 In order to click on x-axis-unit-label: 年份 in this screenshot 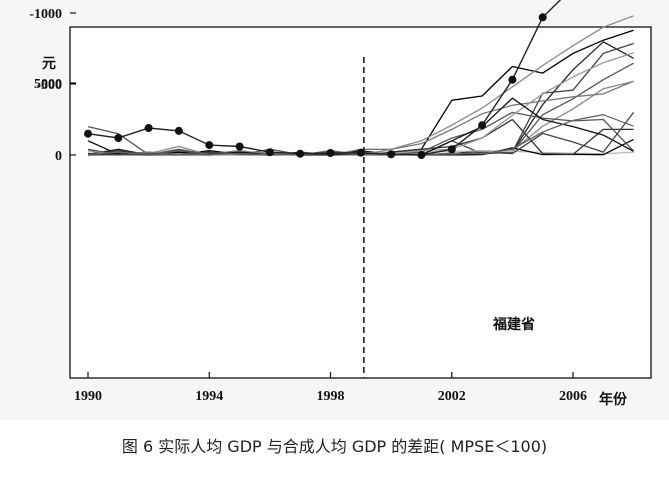, I will do `click(613, 399)`.